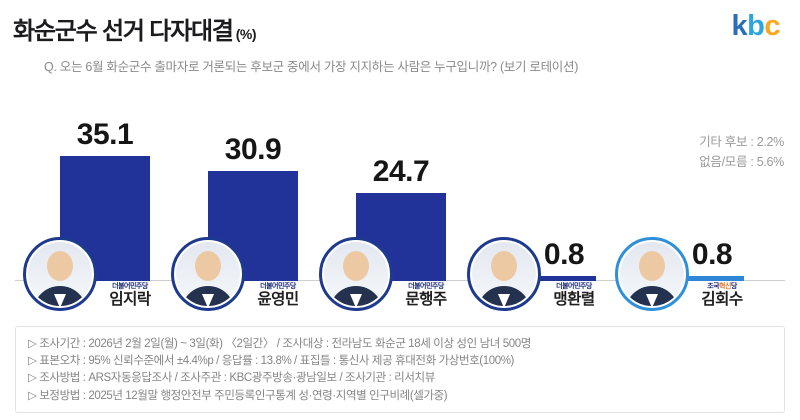 This screenshot has height=420, width=800. I want to click on other-responses-note: 기타 후보 : 2.2% 없음/모름 : 5.6%, so click(741, 152).